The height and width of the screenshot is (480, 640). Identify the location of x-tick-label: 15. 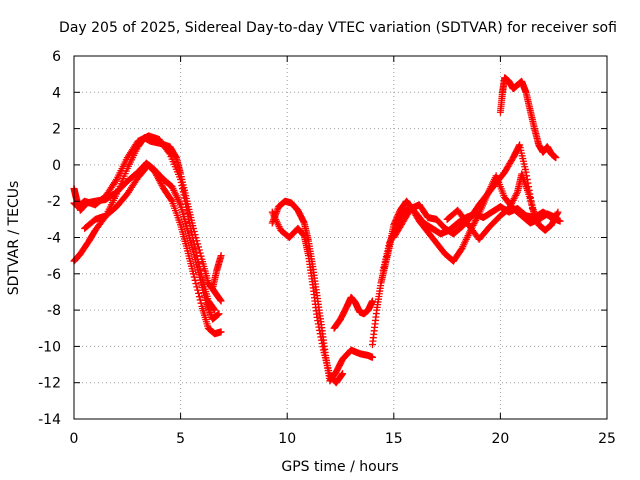
(394, 439).